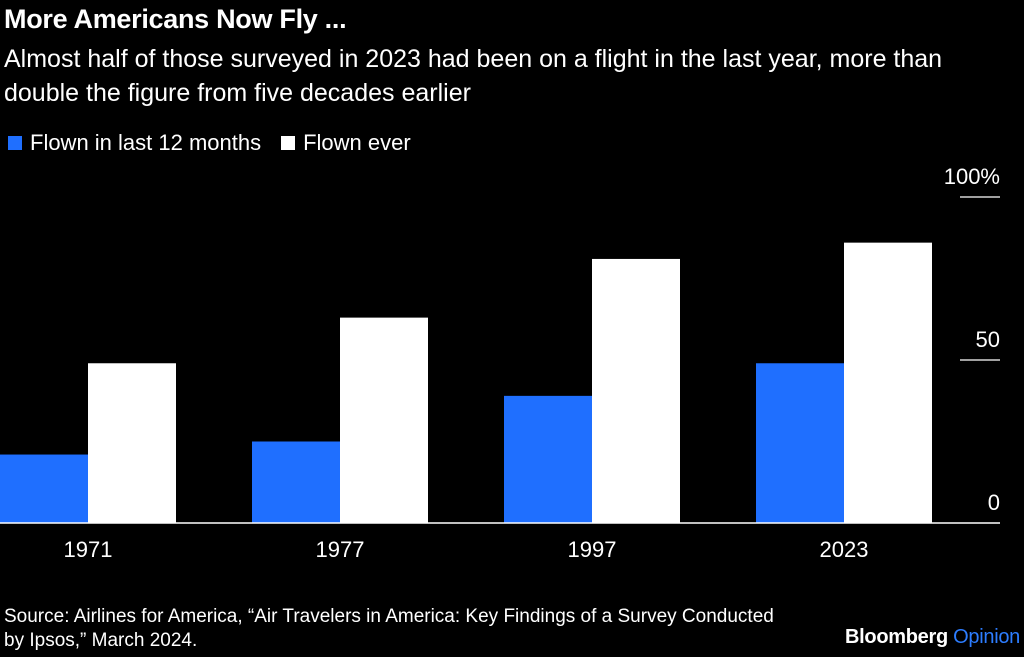 The height and width of the screenshot is (657, 1024). What do you see at coordinates (384, 420) in the screenshot?
I see `bar-flown-ever-1977` at bounding box center [384, 420].